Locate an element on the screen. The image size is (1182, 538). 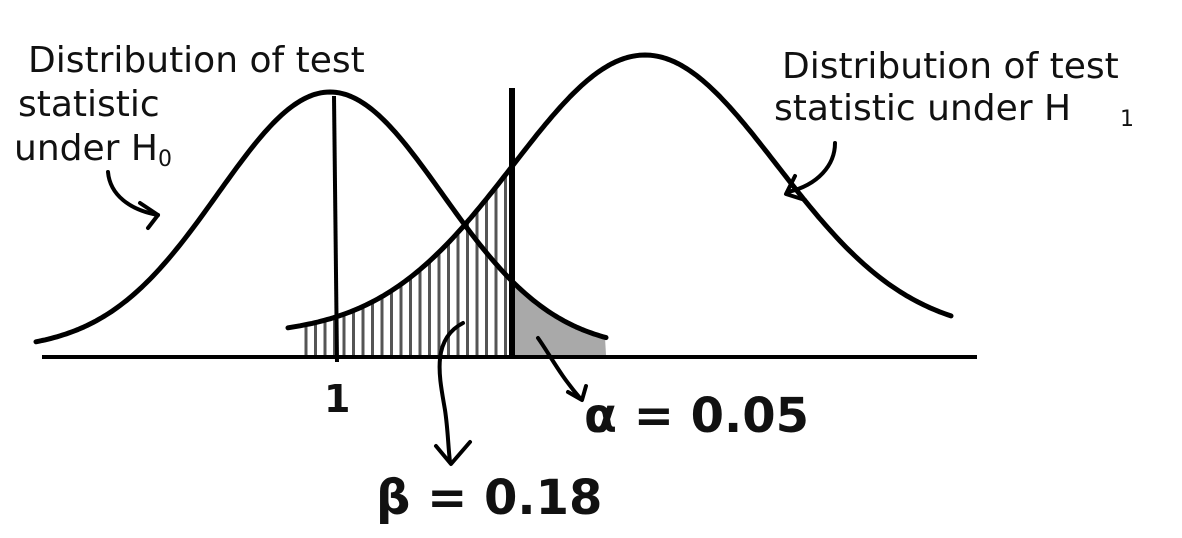
alpha-label: α = 0.05 is located at coordinates (696, 416).